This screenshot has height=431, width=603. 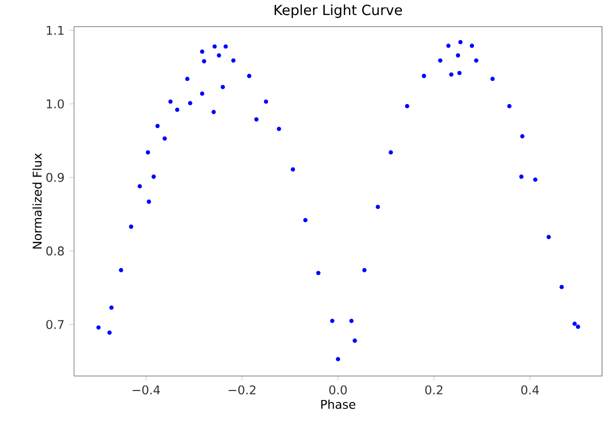 I want to click on x-tick-label: −0.2, so click(x=242, y=389).